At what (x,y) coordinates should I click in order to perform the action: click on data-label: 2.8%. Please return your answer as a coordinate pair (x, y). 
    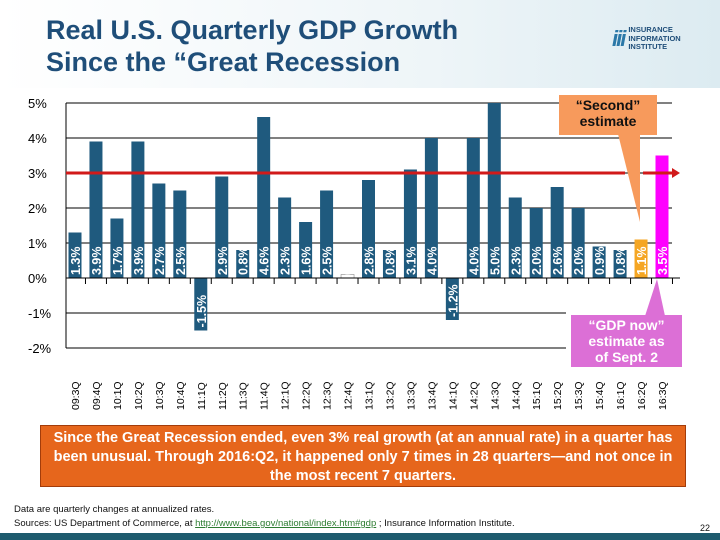
    Looking at the image, I should click on (370, 261).